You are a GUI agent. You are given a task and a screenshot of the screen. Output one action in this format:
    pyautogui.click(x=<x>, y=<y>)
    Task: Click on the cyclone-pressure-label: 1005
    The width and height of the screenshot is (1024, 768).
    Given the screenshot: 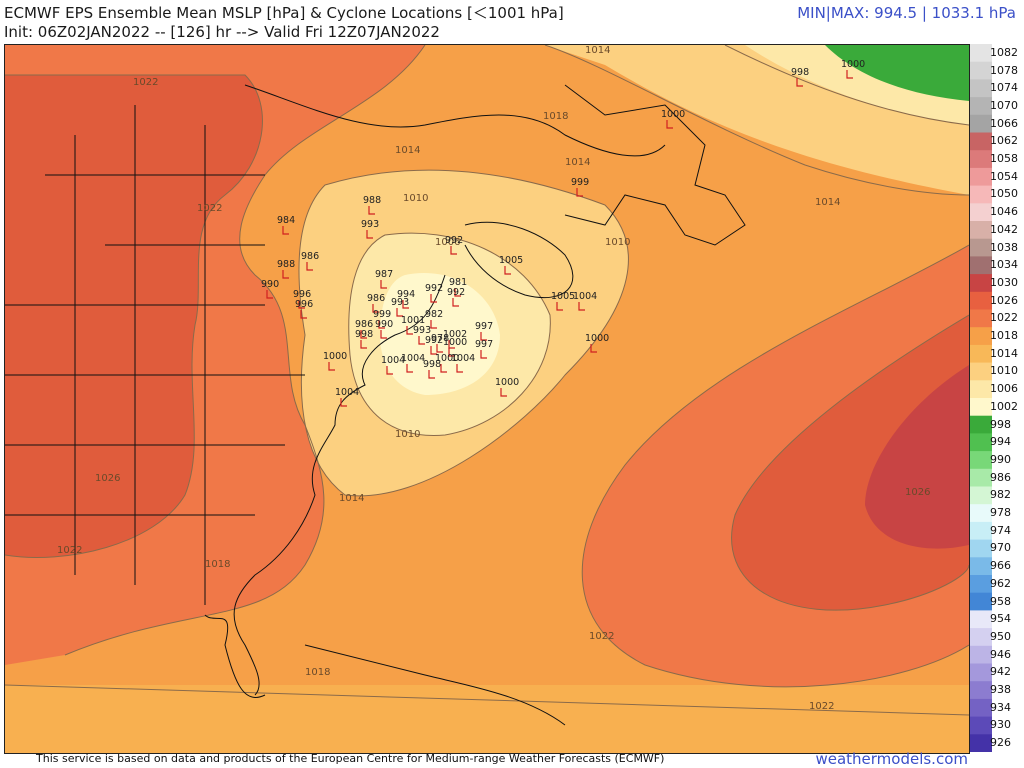 What is the action you would take?
    pyautogui.click(x=511, y=260)
    